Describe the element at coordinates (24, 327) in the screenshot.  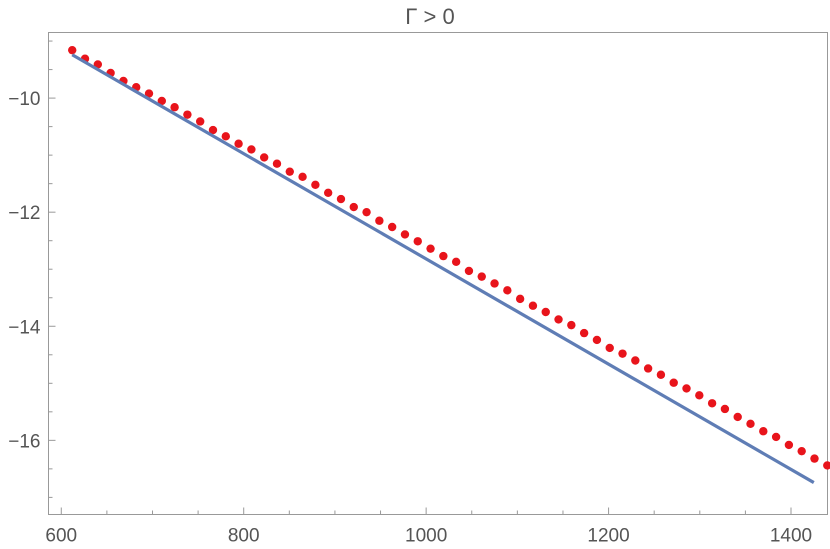
I see `y-tick-label: −14` at that location.